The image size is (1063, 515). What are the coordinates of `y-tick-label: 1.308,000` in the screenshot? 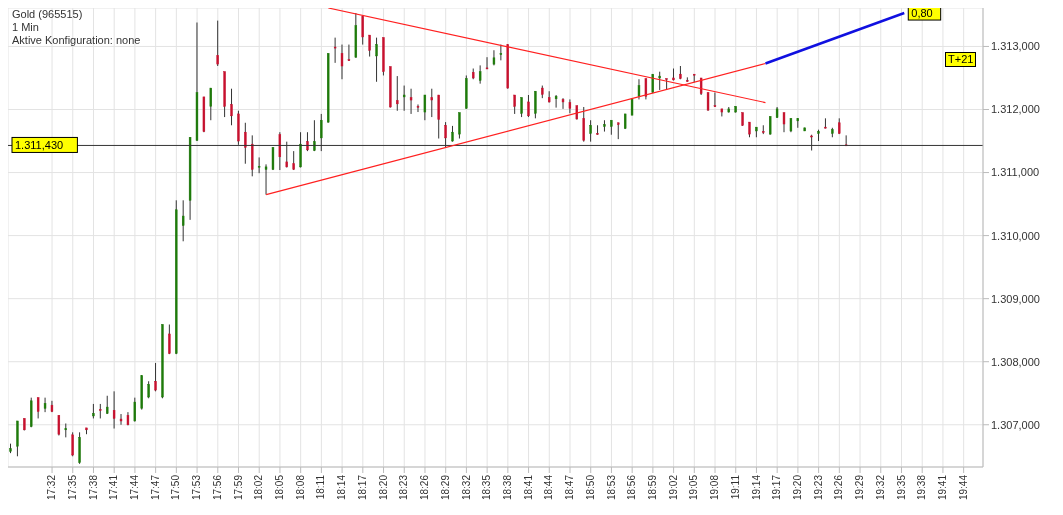 It's located at (1015, 361).